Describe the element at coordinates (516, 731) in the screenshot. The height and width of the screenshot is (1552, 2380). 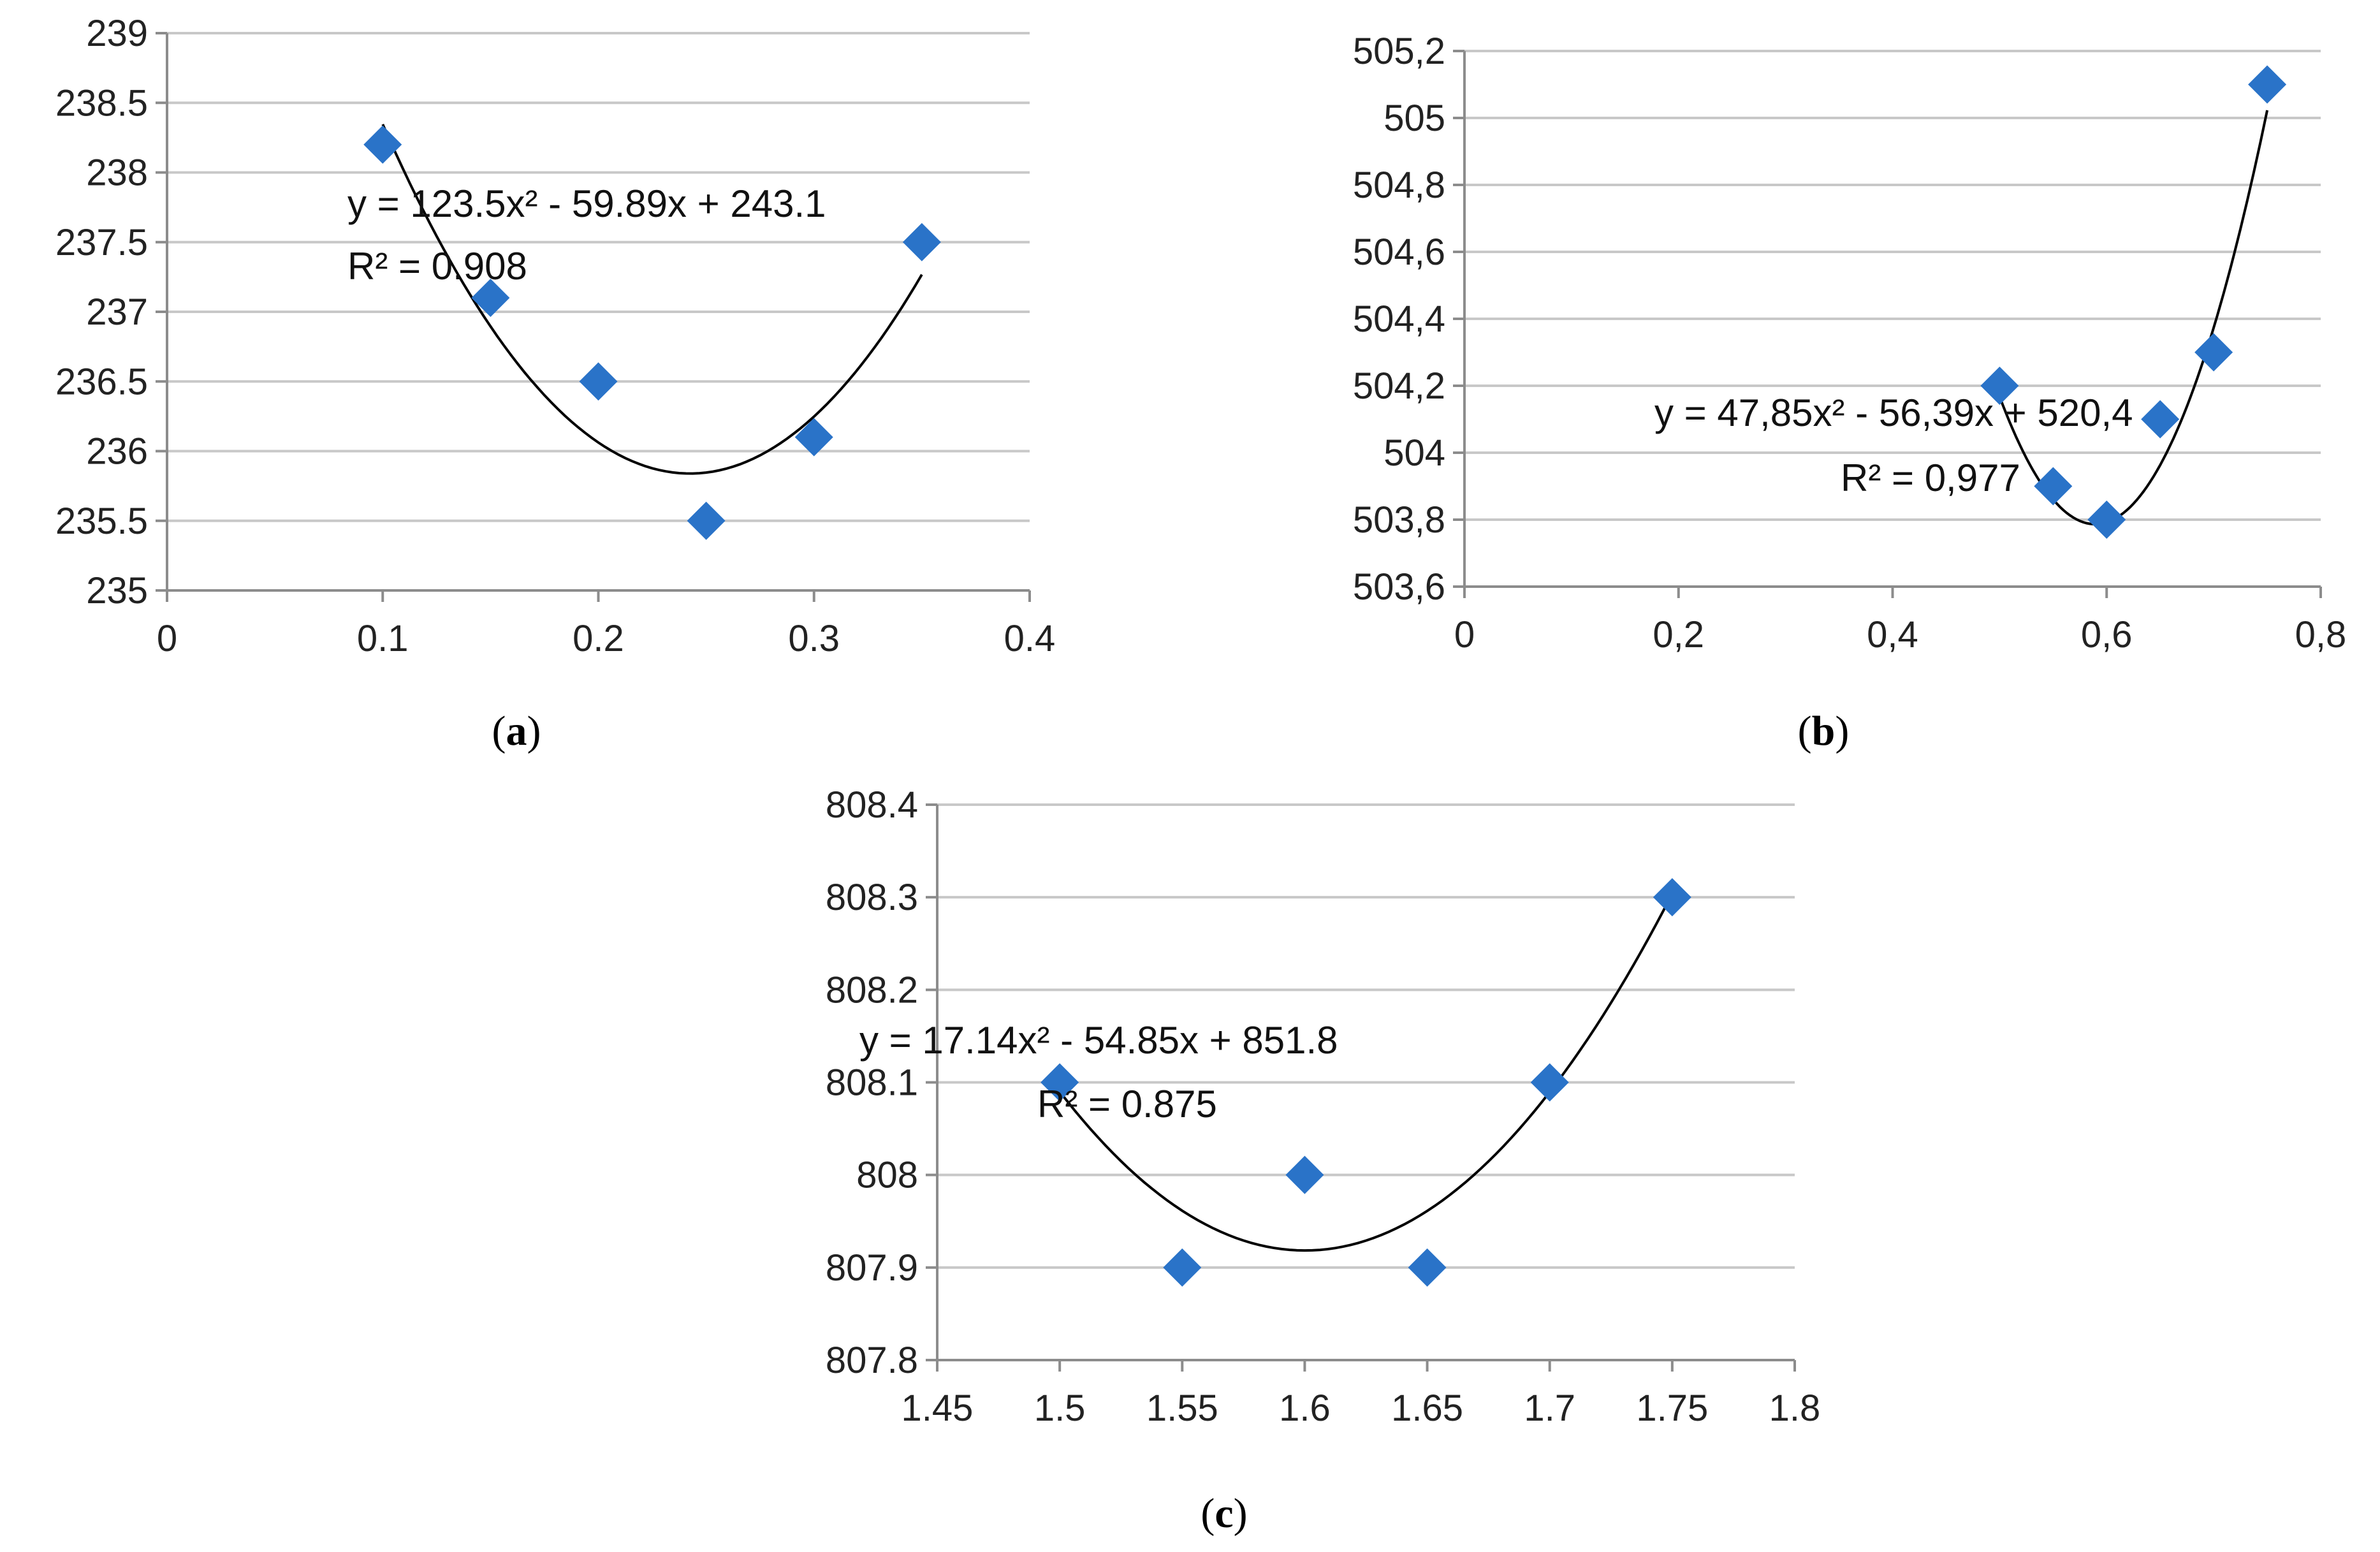
I see `panel-label: (a)` at that location.